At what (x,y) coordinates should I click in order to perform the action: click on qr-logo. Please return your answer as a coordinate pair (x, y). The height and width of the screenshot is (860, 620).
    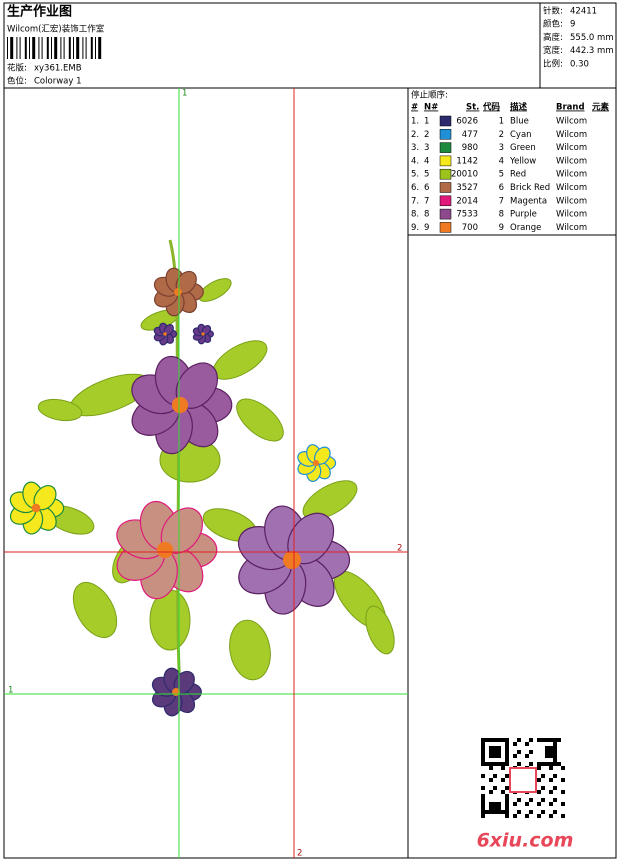
    Looking at the image, I should click on (523, 780).